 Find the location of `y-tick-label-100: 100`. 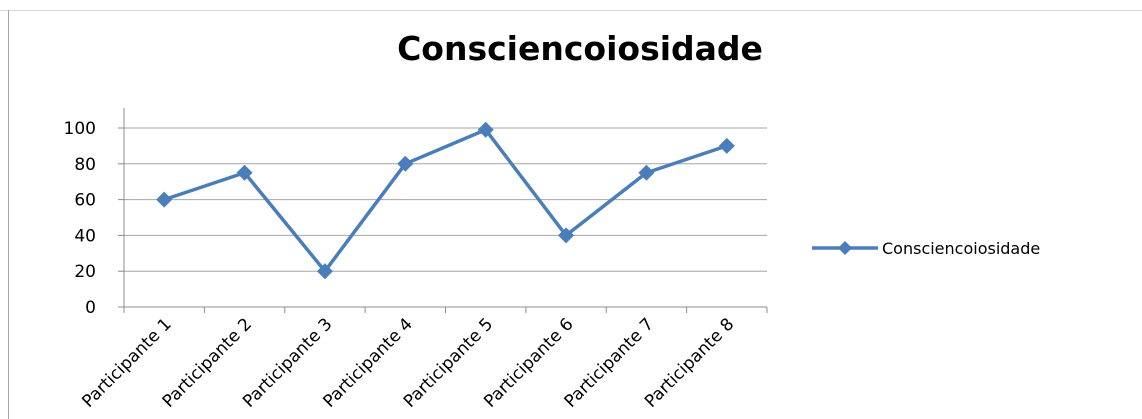

y-tick-label-100: 100 is located at coordinates (80, 129).